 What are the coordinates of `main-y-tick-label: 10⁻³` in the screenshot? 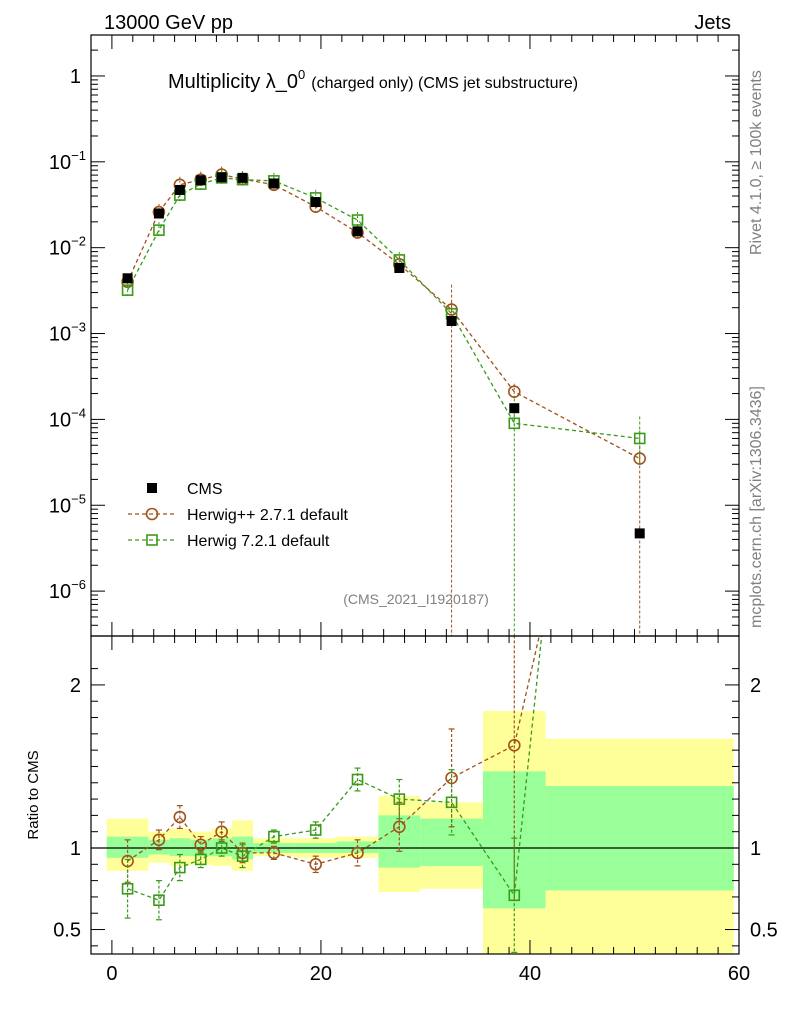 It's located at (67, 333).